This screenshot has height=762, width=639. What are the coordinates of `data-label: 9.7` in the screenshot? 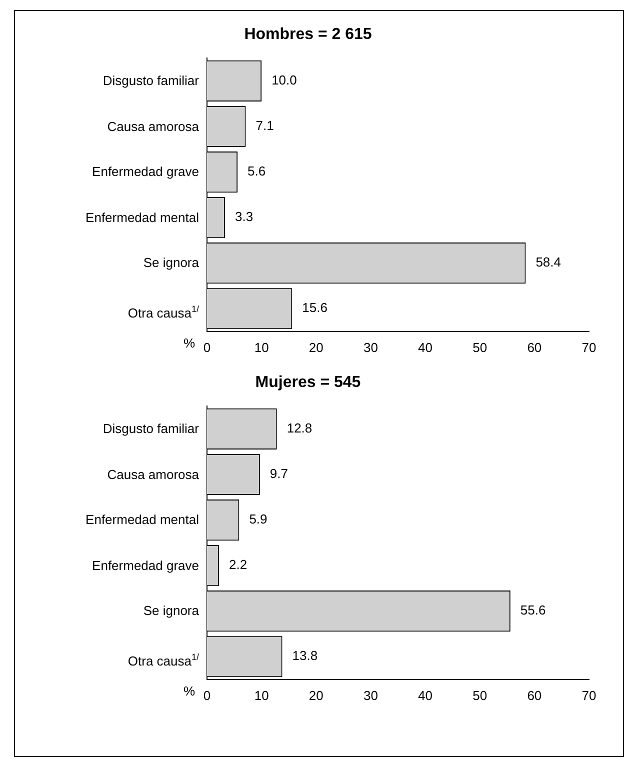 It's located at (279, 474).